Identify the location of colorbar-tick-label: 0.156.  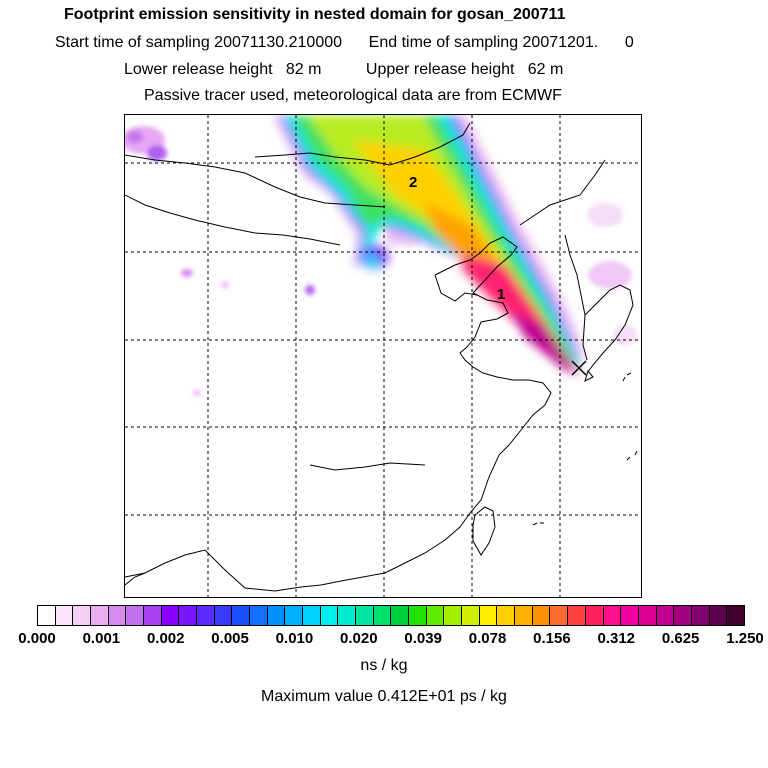
(552, 638).